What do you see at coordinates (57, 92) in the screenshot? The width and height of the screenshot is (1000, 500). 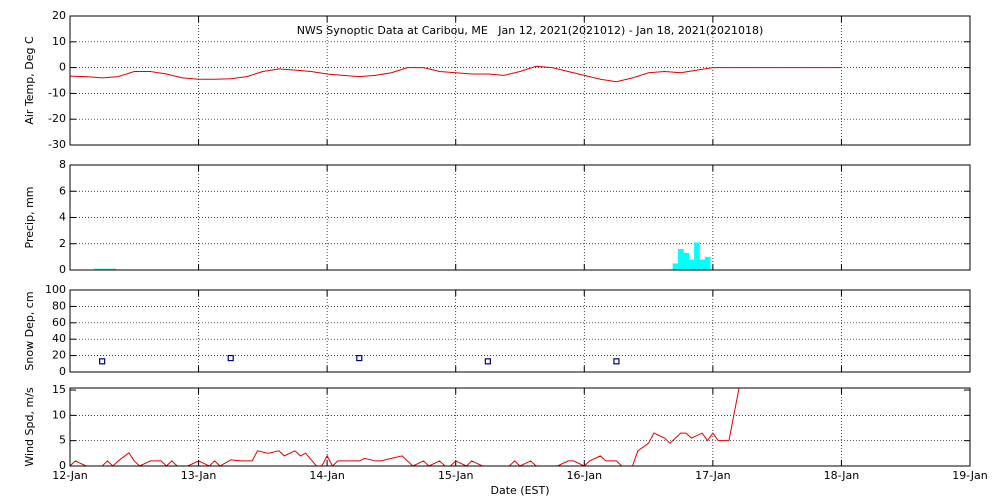 I see `y-tick-label: -10` at bounding box center [57, 92].